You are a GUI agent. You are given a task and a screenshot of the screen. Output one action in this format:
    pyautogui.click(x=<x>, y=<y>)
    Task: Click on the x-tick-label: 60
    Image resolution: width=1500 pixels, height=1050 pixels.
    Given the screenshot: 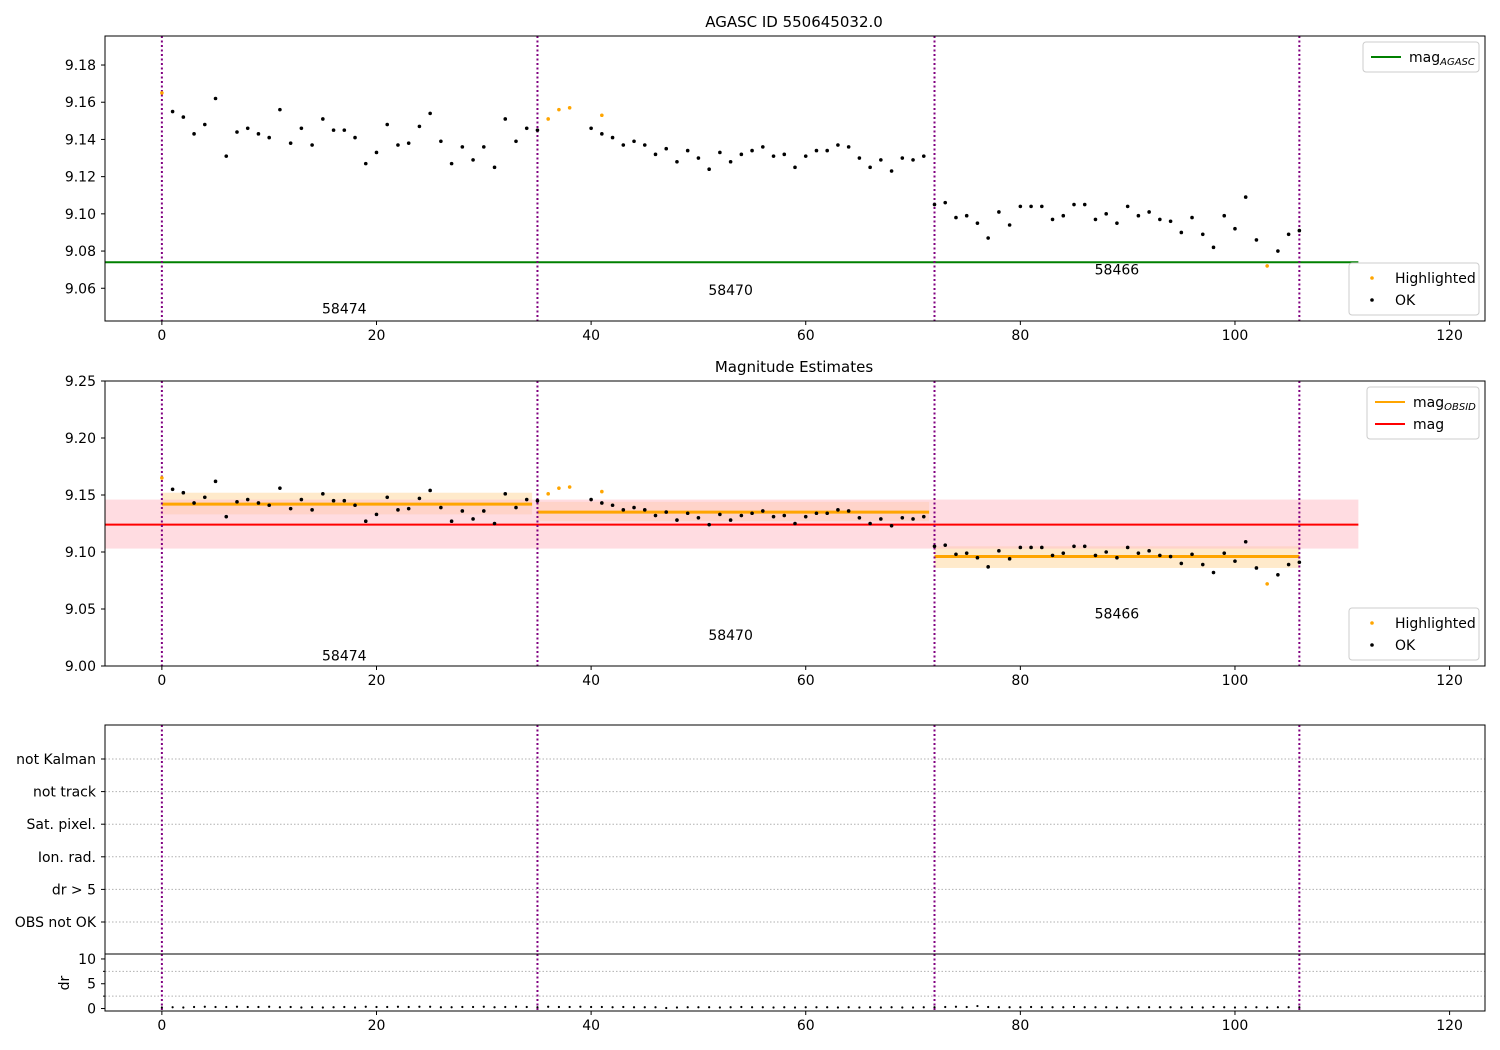 What is the action you would take?
    pyautogui.click(x=806, y=336)
    